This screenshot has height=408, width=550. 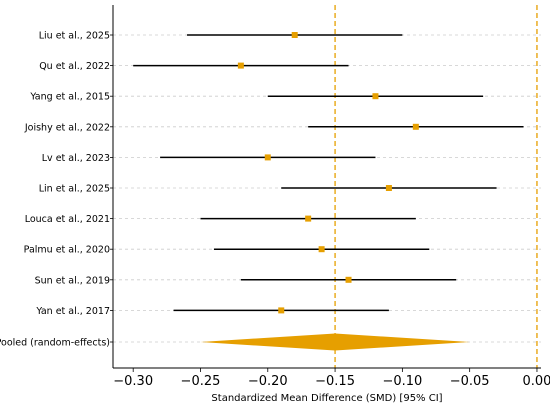 What do you see at coordinates (470, 381) in the screenshot?
I see `x-tick-label-5: −0.05` at bounding box center [470, 381].